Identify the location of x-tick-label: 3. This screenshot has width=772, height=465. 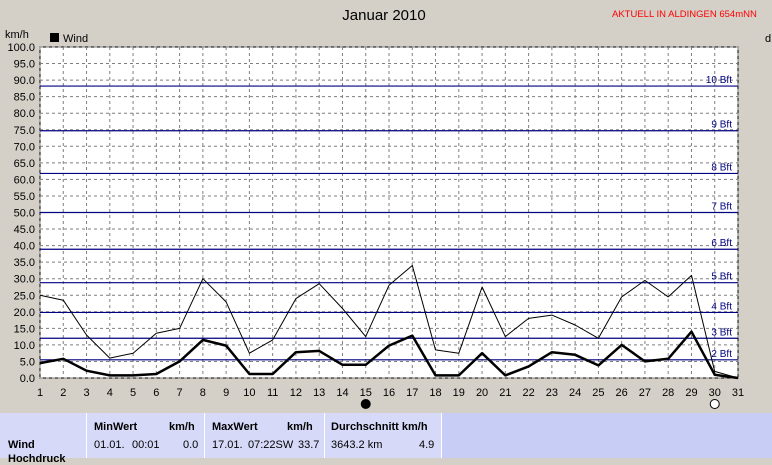
(86, 393).